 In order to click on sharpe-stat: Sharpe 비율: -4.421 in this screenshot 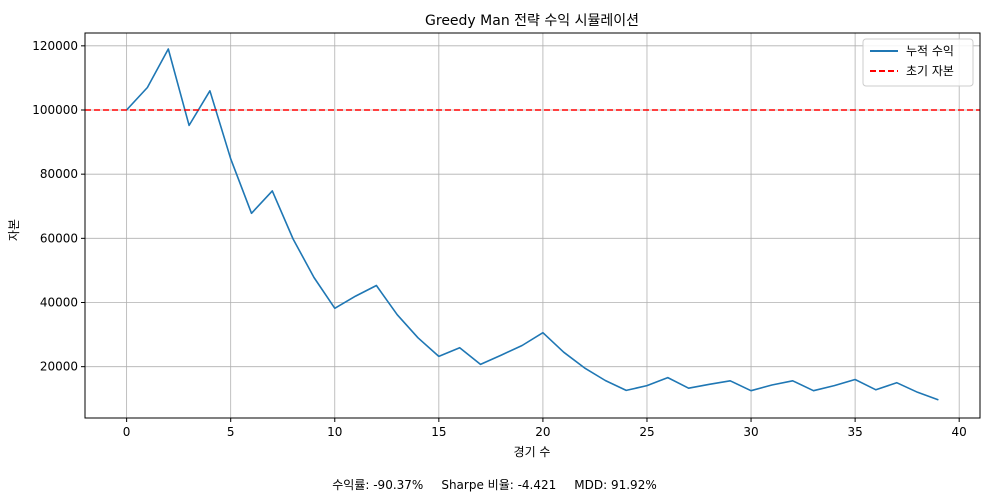, I will do `click(499, 485)`.